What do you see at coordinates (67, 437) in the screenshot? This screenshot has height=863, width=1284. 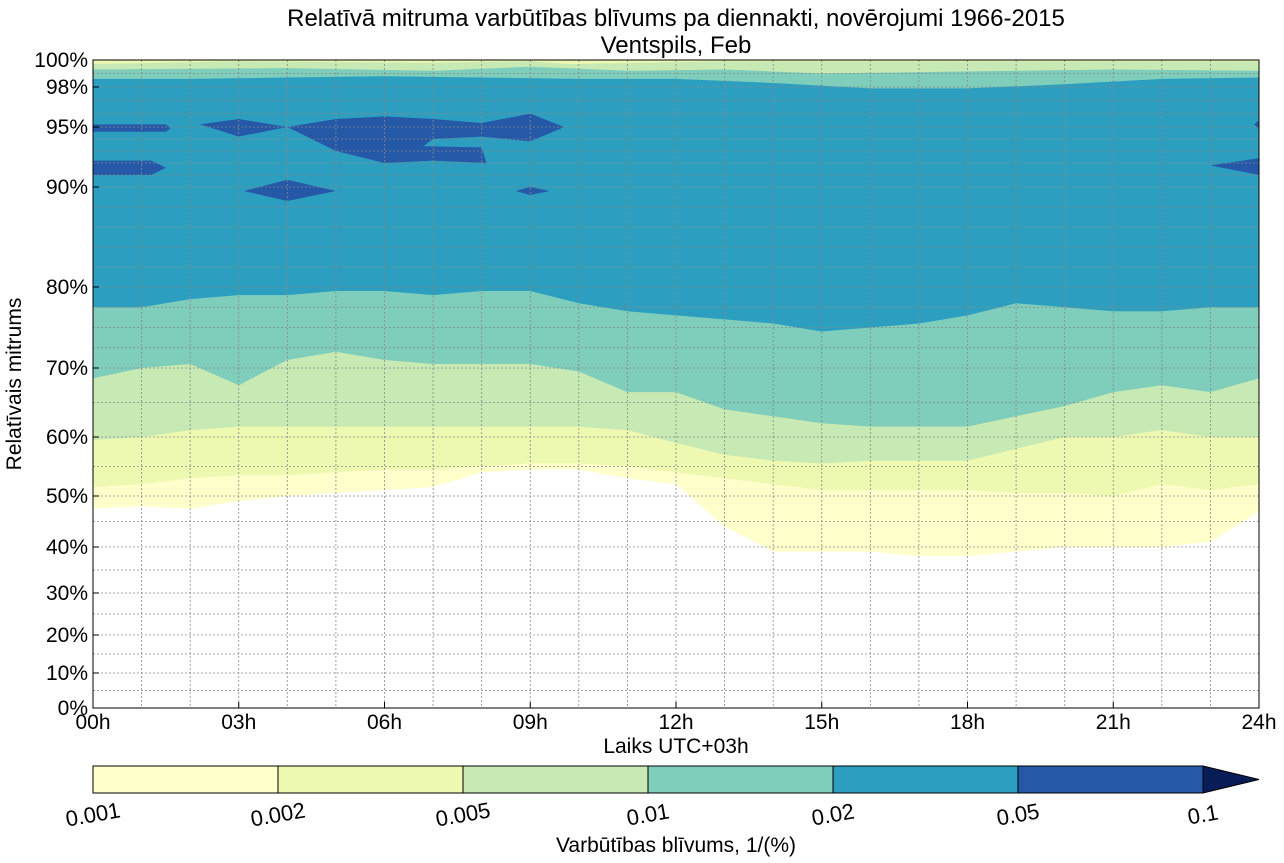 I see `y-tick-label: 60%` at bounding box center [67, 437].